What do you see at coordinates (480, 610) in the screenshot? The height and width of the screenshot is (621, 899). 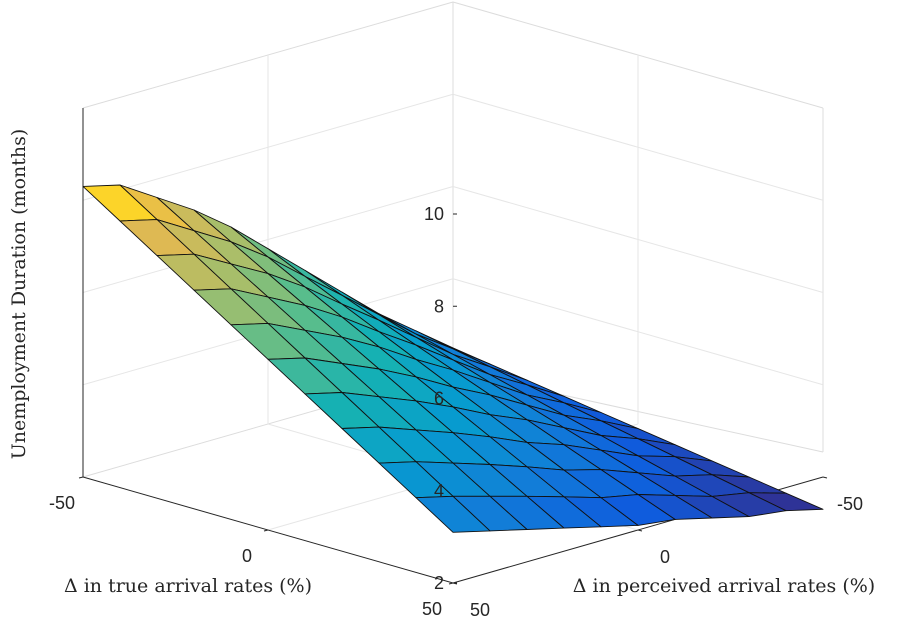 I see `y-tick-label: 50` at bounding box center [480, 610].